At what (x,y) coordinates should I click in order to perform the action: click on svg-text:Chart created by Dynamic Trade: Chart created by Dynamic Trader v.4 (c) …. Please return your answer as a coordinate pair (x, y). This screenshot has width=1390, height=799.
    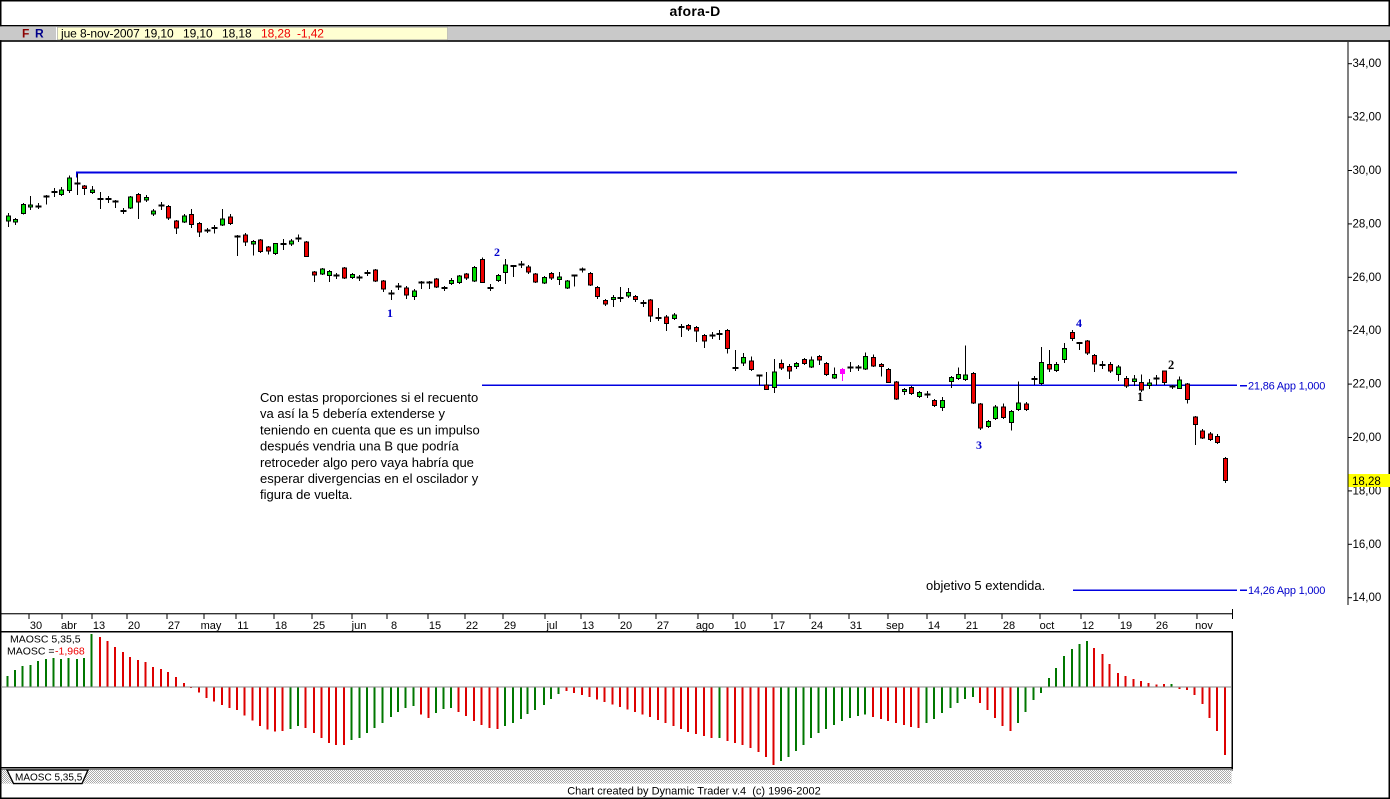
    Looking at the image, I should click on (694, 792).